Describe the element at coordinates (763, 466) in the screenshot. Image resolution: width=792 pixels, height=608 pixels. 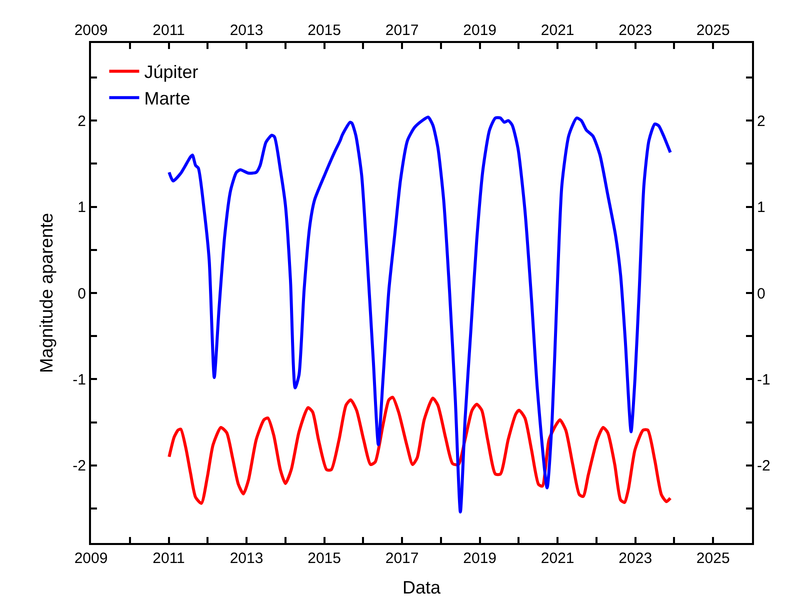
I see `y2-tick-label: -2` at that location.